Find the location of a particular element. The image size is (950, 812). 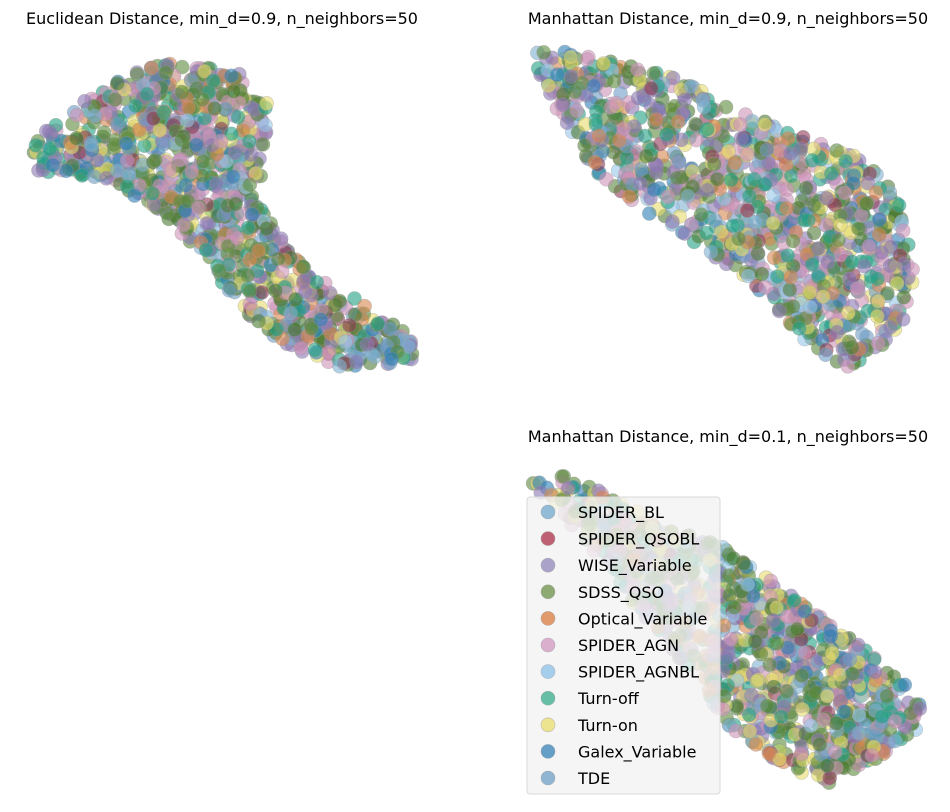

legend-label-4: Optical_Variable is located at coordinates (642, 619).